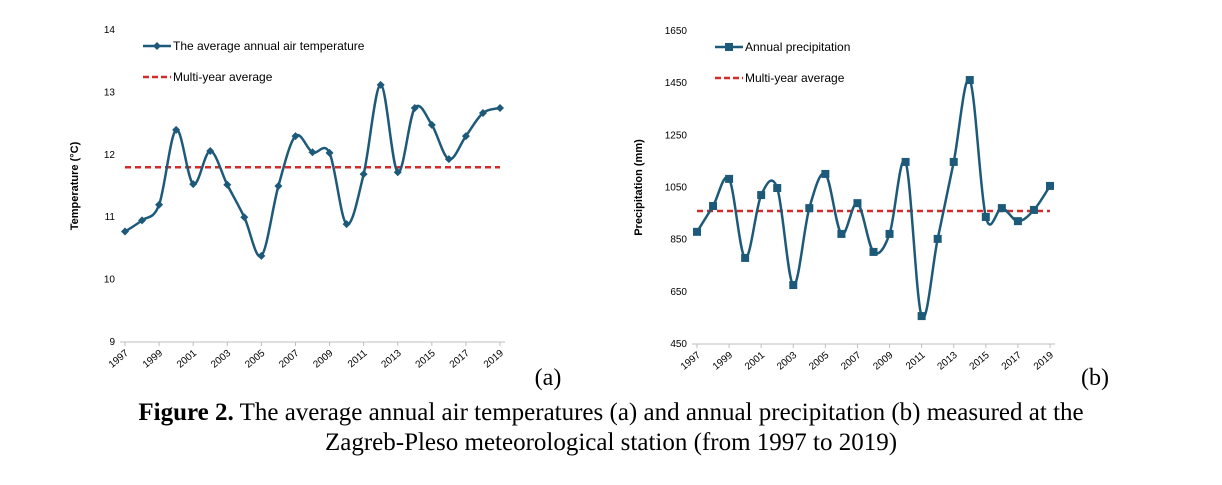  Describe the element at coordinates (75, 185) in the screenshot. I see `y-axis-label: Temperature (°C)` at that location.